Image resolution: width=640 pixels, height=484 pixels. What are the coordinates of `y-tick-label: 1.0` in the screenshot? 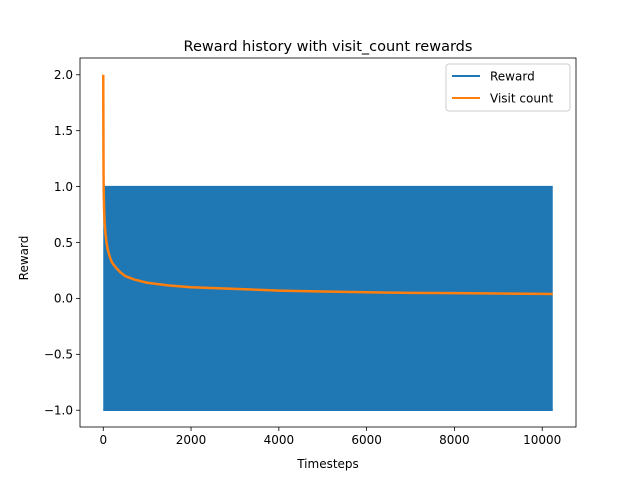 It's located at (63, 187).